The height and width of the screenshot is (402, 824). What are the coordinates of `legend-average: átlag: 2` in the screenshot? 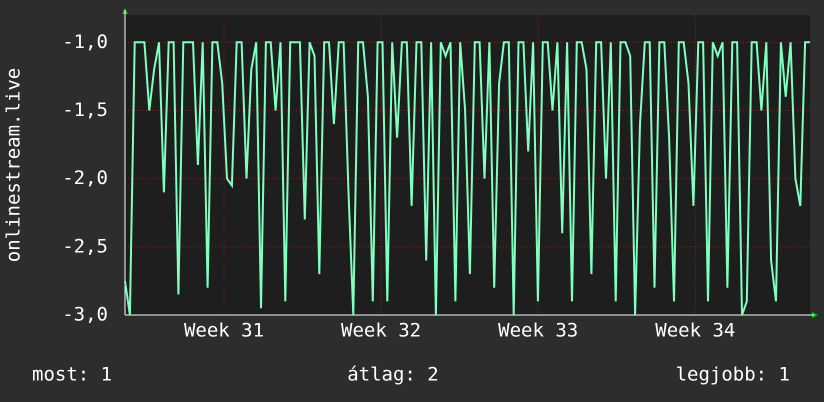 It's located at (393, 375).